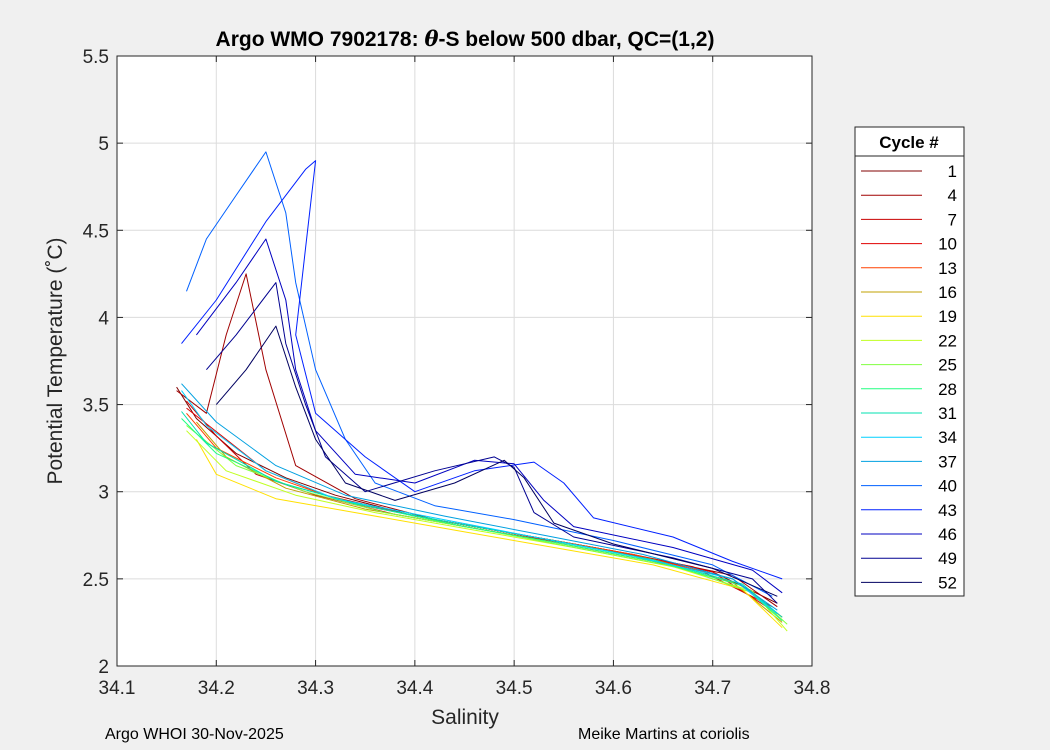 The height and width of the screenshot is (750, 1050). I want to click on legend-title: Cycle #, so click(909, 142).